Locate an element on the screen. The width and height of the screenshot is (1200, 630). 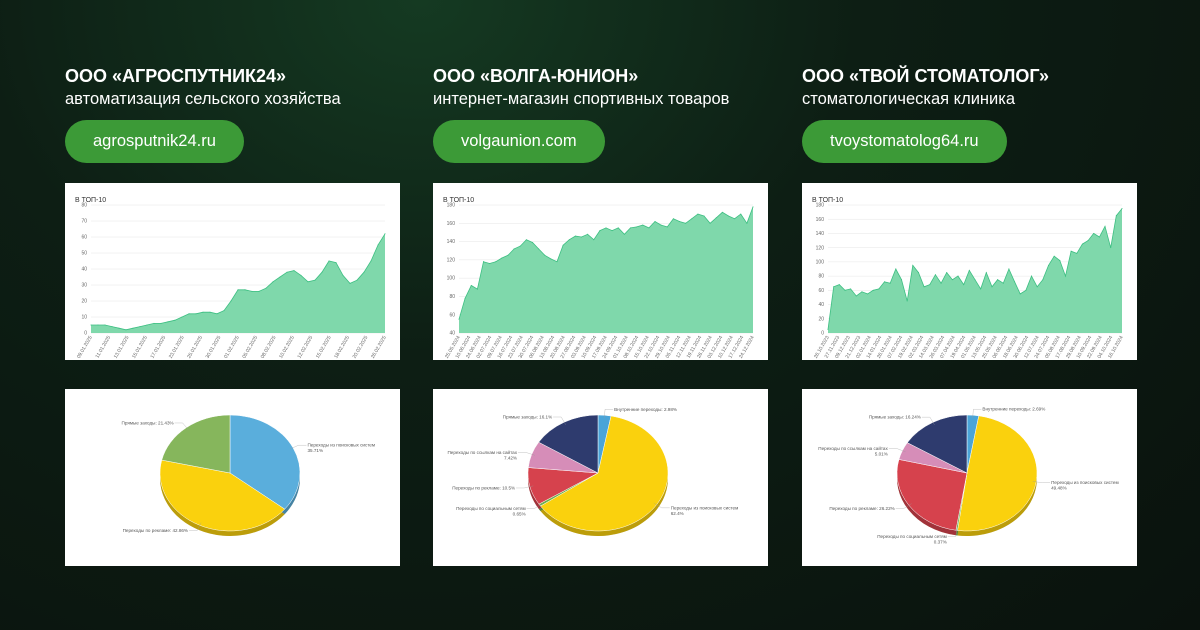
y-tick-label: 50 is located at coordinates (84, 254).